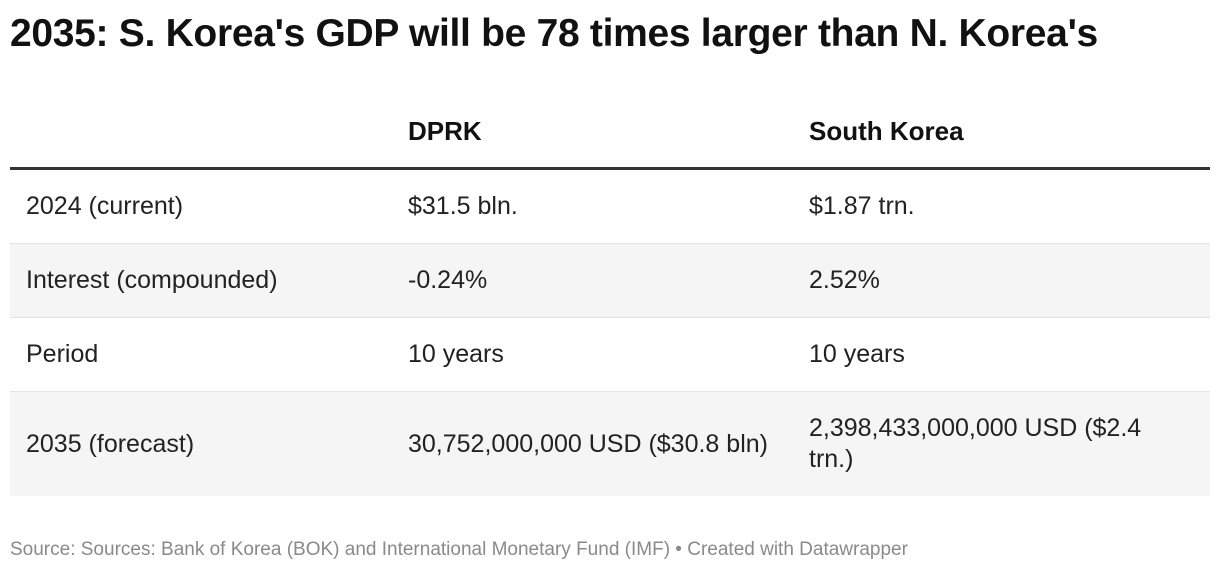  I want to click on dprk-value: $31.5 bln., so click(463, 206).